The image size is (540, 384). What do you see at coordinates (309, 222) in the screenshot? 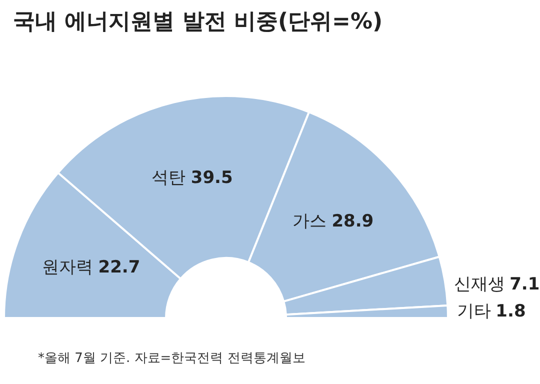
I see `slice-label: 가스` at bounding box center [309, 222].